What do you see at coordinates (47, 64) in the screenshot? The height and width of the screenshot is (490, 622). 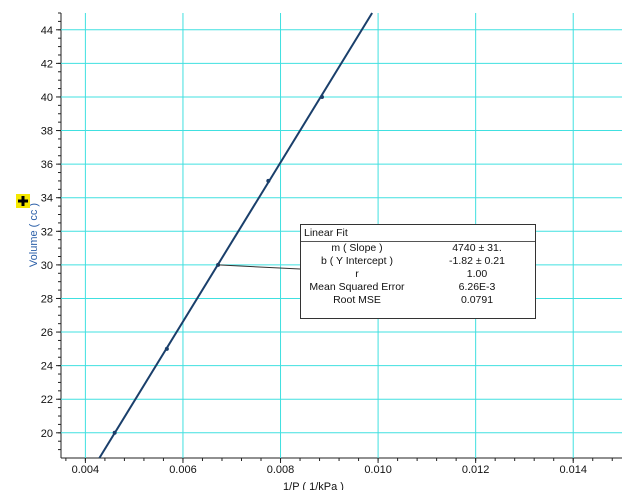 I see `y-tick-label: 42` at bounding box center [47, 64].